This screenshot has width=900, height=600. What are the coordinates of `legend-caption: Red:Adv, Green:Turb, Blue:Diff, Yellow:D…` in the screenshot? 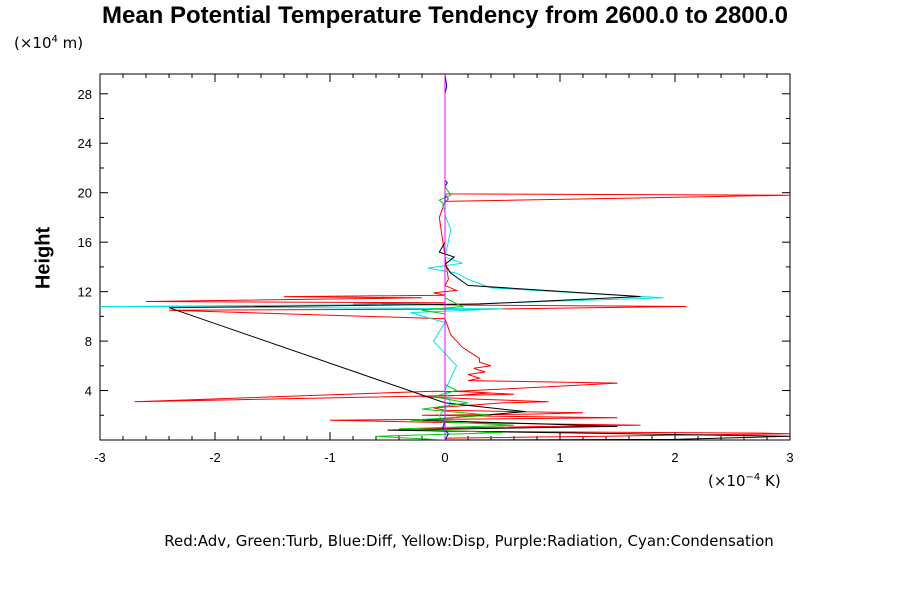 It's located at (469, 541).